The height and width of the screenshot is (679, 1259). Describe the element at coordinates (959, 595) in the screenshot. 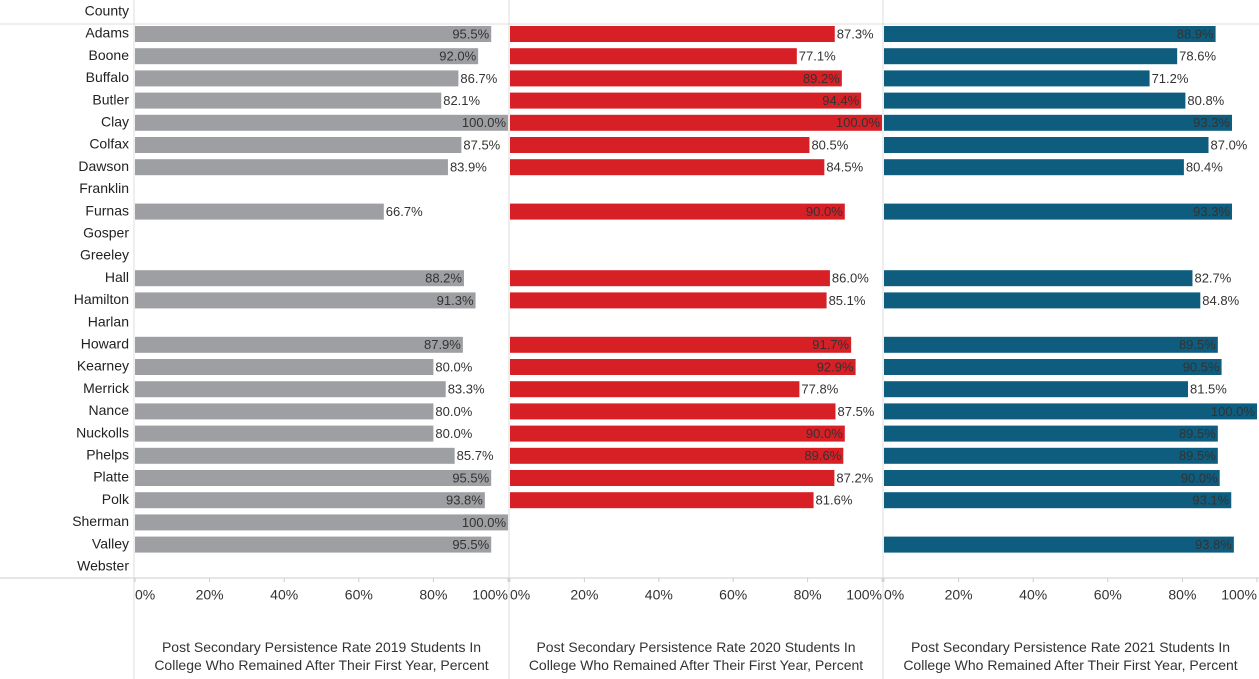

I see `x-tick-label: 20%` at that location.